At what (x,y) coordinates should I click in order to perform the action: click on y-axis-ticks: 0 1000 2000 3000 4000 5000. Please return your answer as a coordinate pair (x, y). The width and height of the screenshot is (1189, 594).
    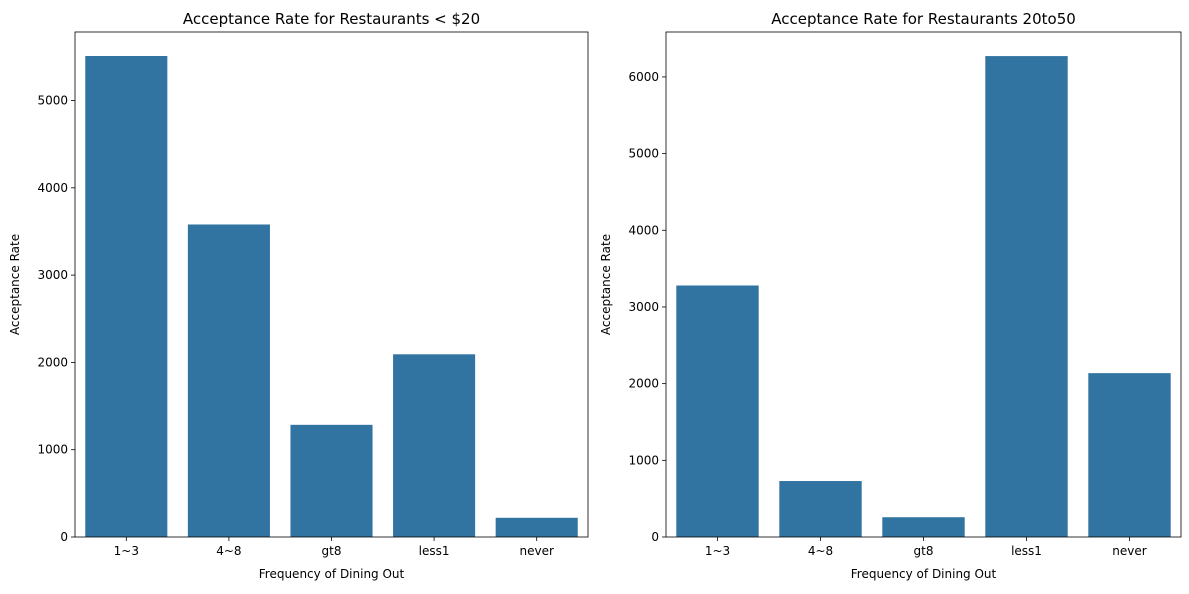
    Looking at the image, I should click on (56, 319).